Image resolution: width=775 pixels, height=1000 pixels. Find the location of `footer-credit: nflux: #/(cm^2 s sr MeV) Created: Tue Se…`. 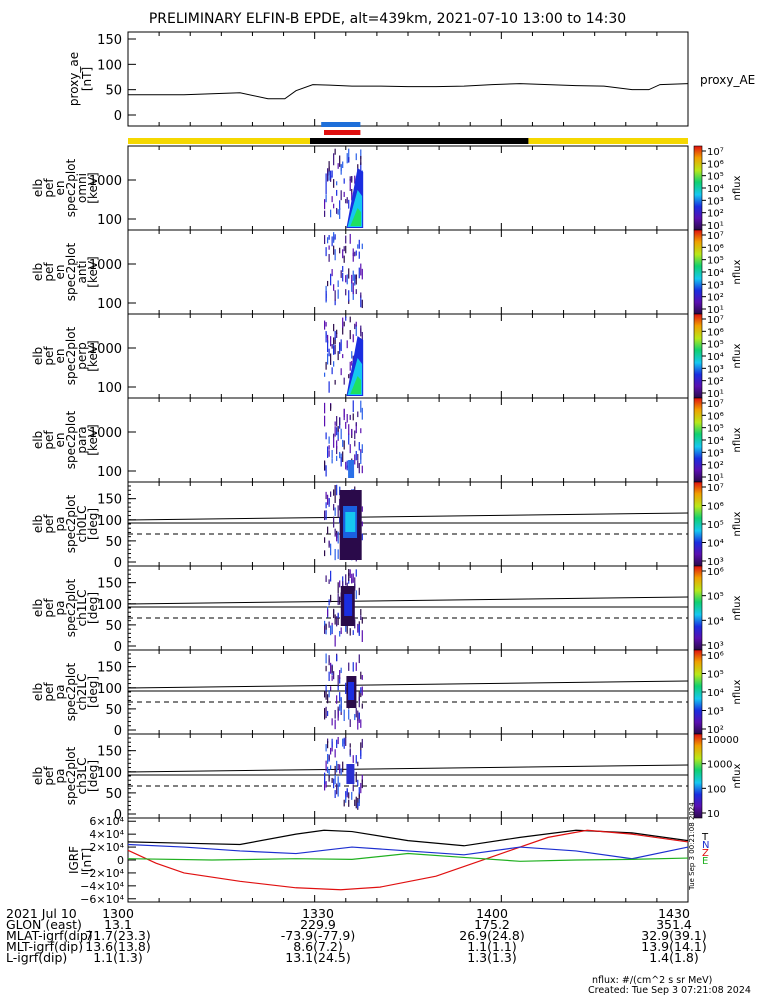

footer-credit: nflux: #/(cm^2 s sr MeV) Created: Tue Se… is located at coordinates (669, 986).